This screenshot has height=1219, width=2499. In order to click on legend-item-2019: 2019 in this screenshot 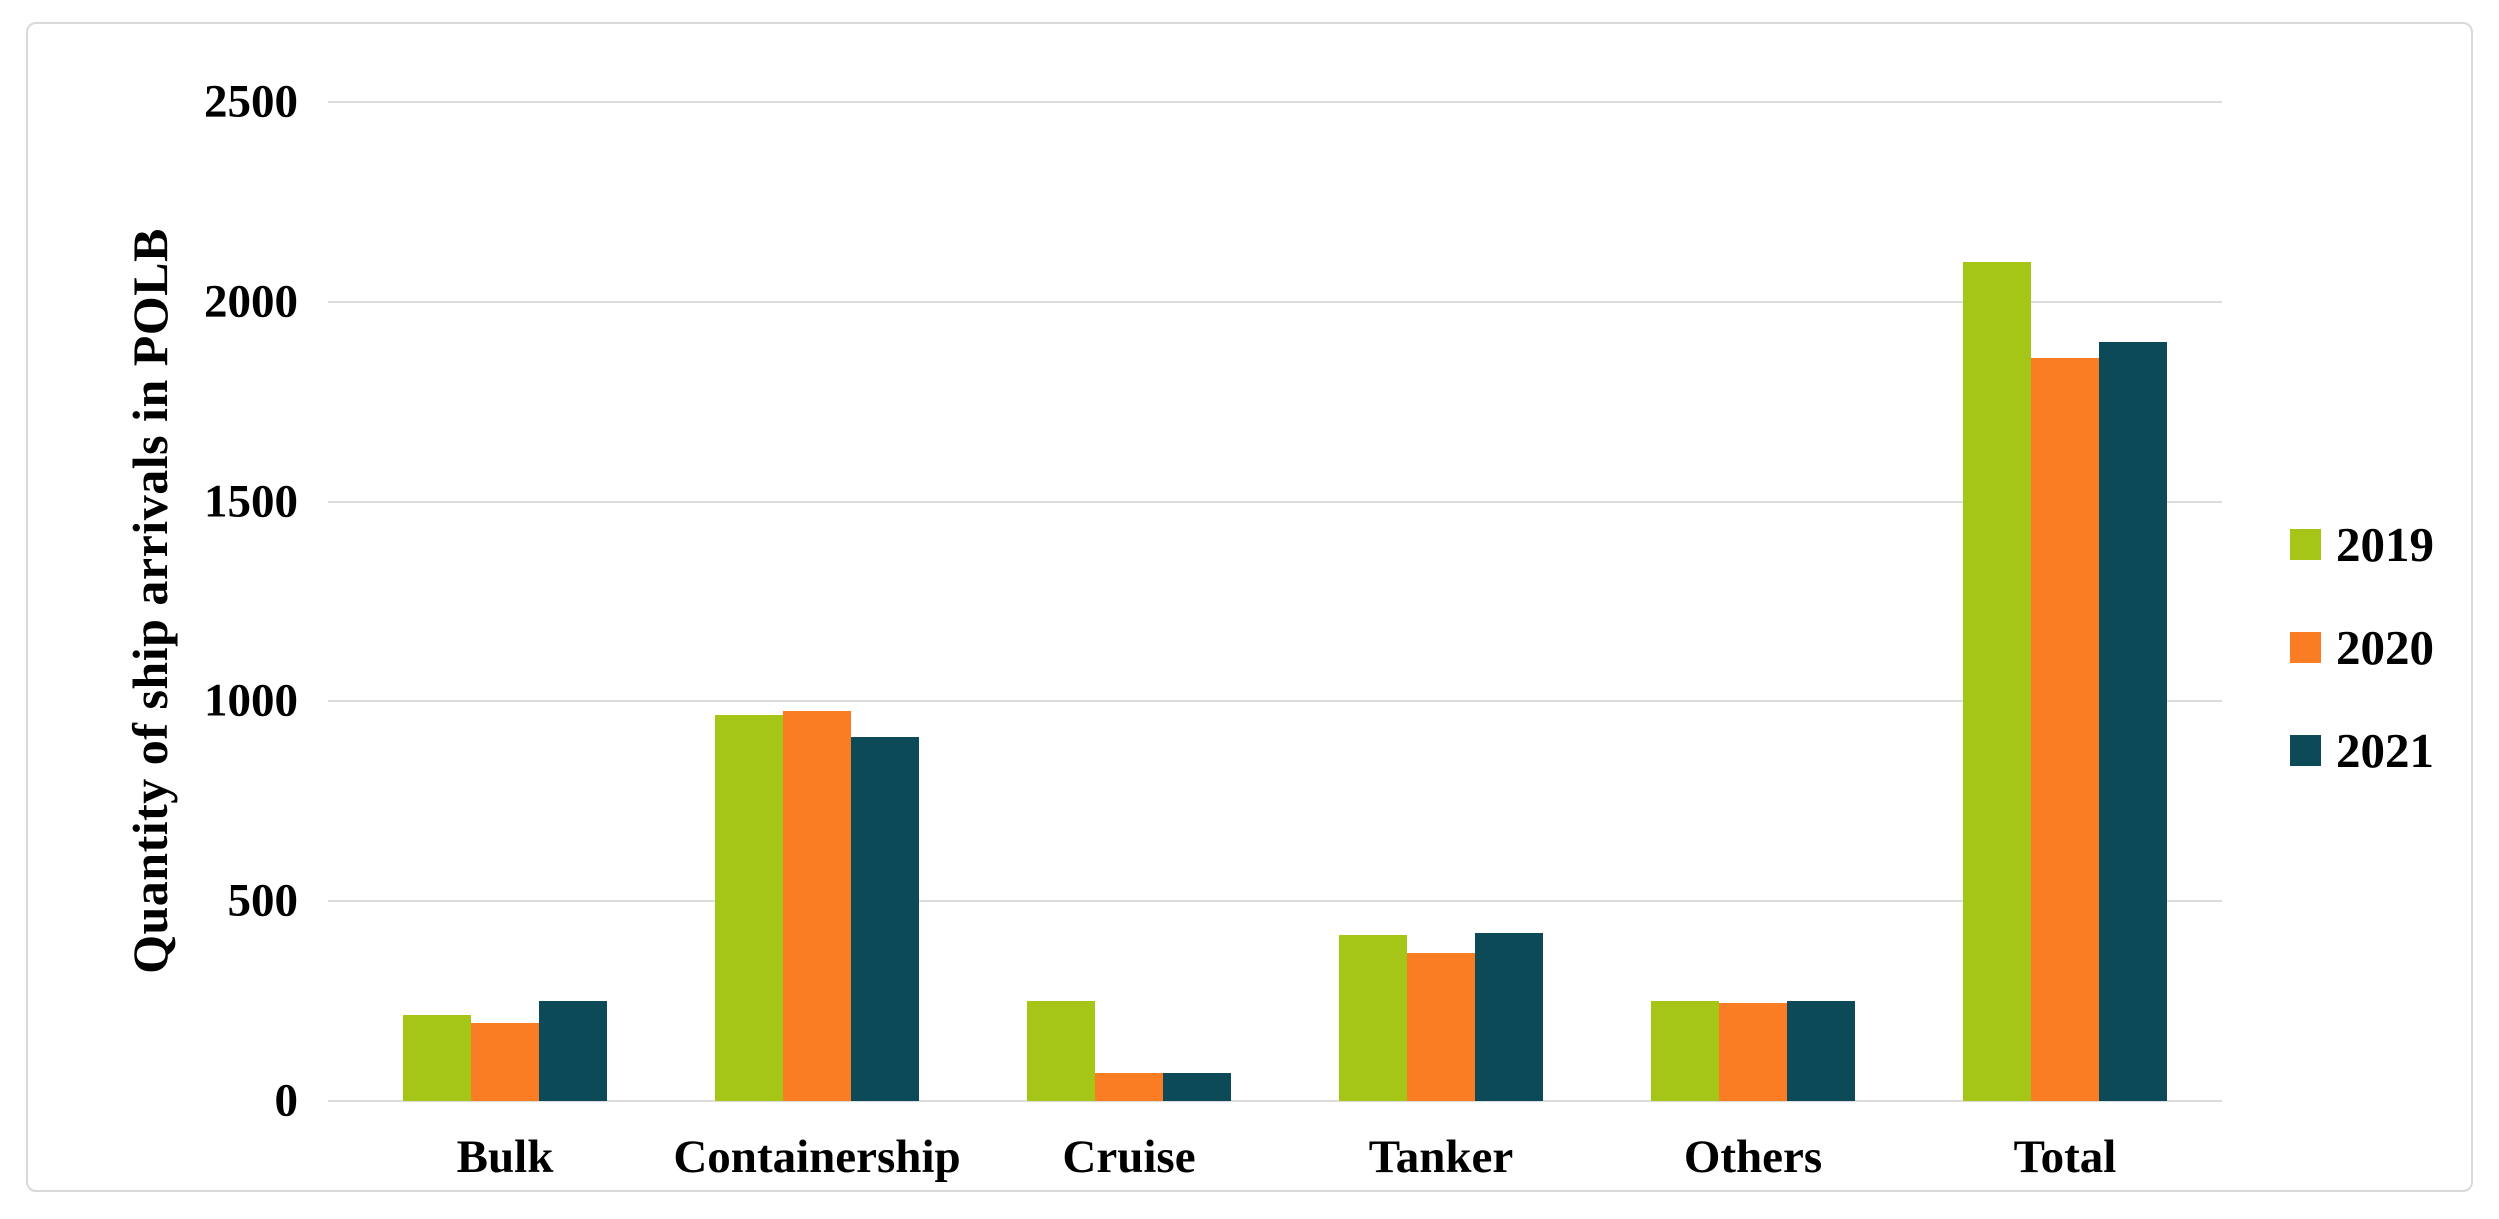, I will do `click(2362, 544)`.